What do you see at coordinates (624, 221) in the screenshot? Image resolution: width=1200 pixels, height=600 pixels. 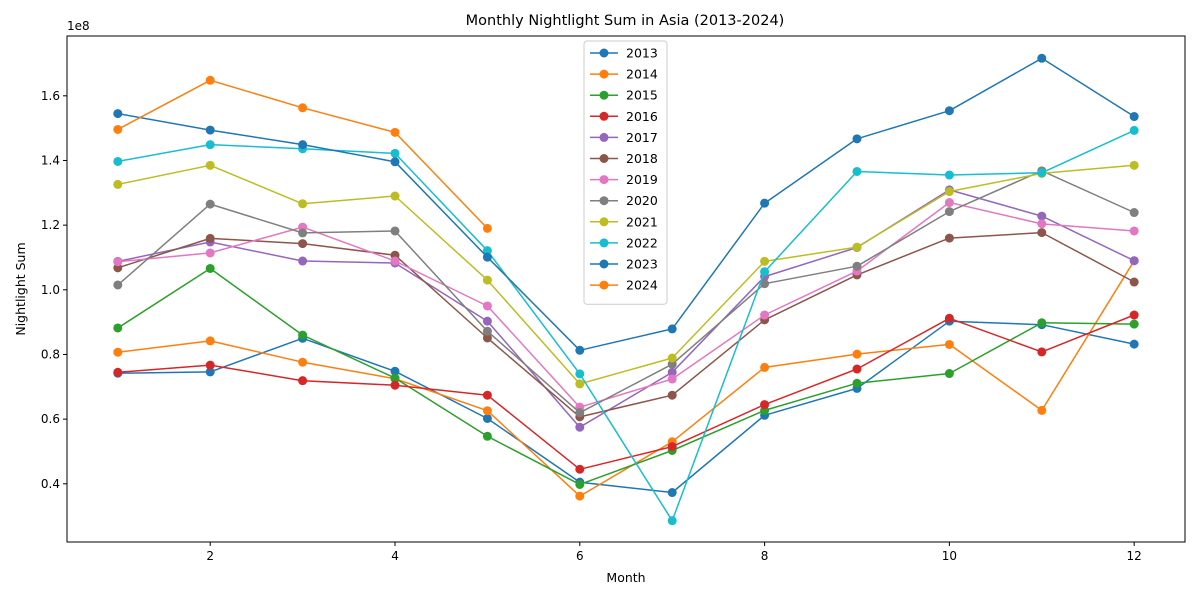 I see `legend-item-2021: 2021` at bounding box center [624, 221].